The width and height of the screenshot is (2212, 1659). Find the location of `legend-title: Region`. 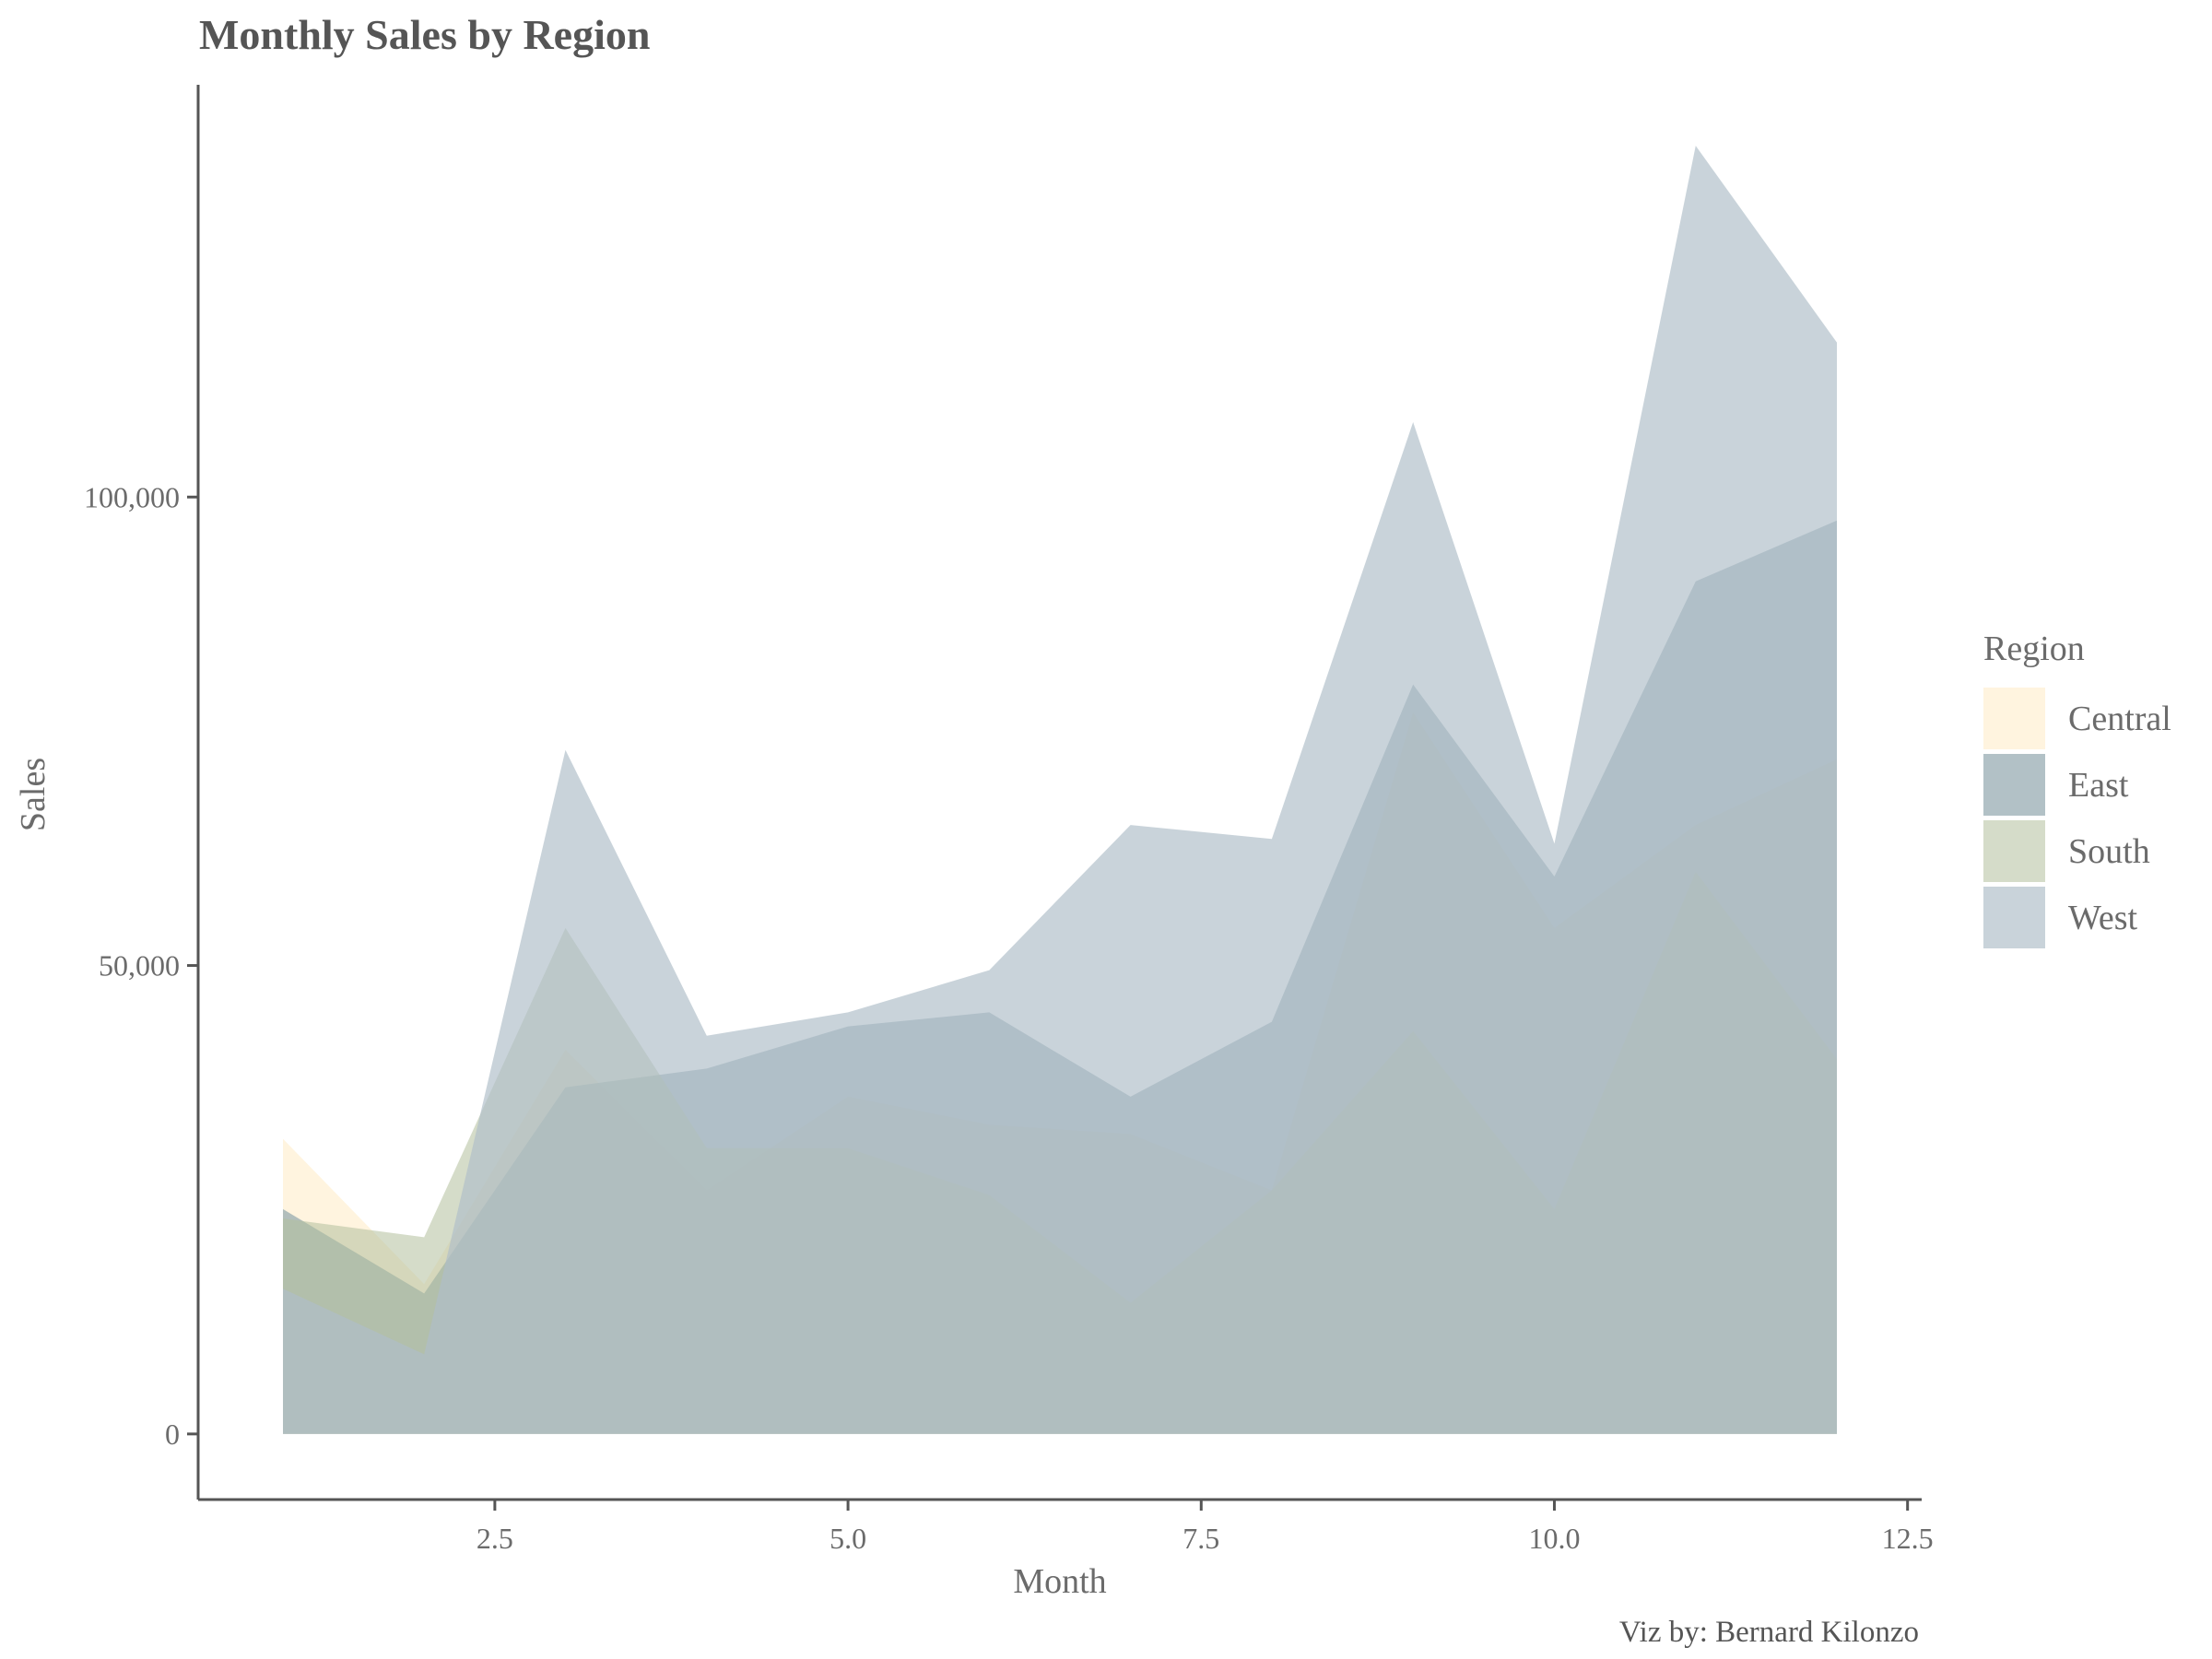

legend-title: Region is located at coordinates (2034, 648).